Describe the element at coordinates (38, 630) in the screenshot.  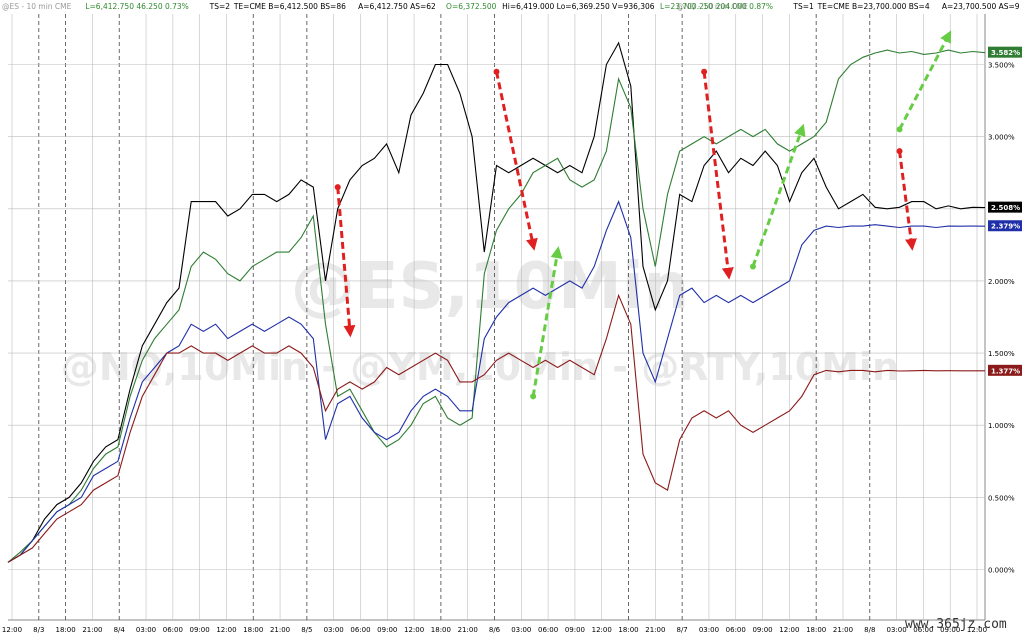
I see `x-tick-label: 8/3` at that location.